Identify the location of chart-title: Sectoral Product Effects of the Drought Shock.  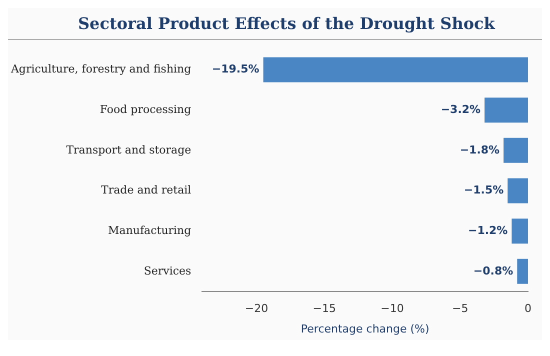
(275, 24).